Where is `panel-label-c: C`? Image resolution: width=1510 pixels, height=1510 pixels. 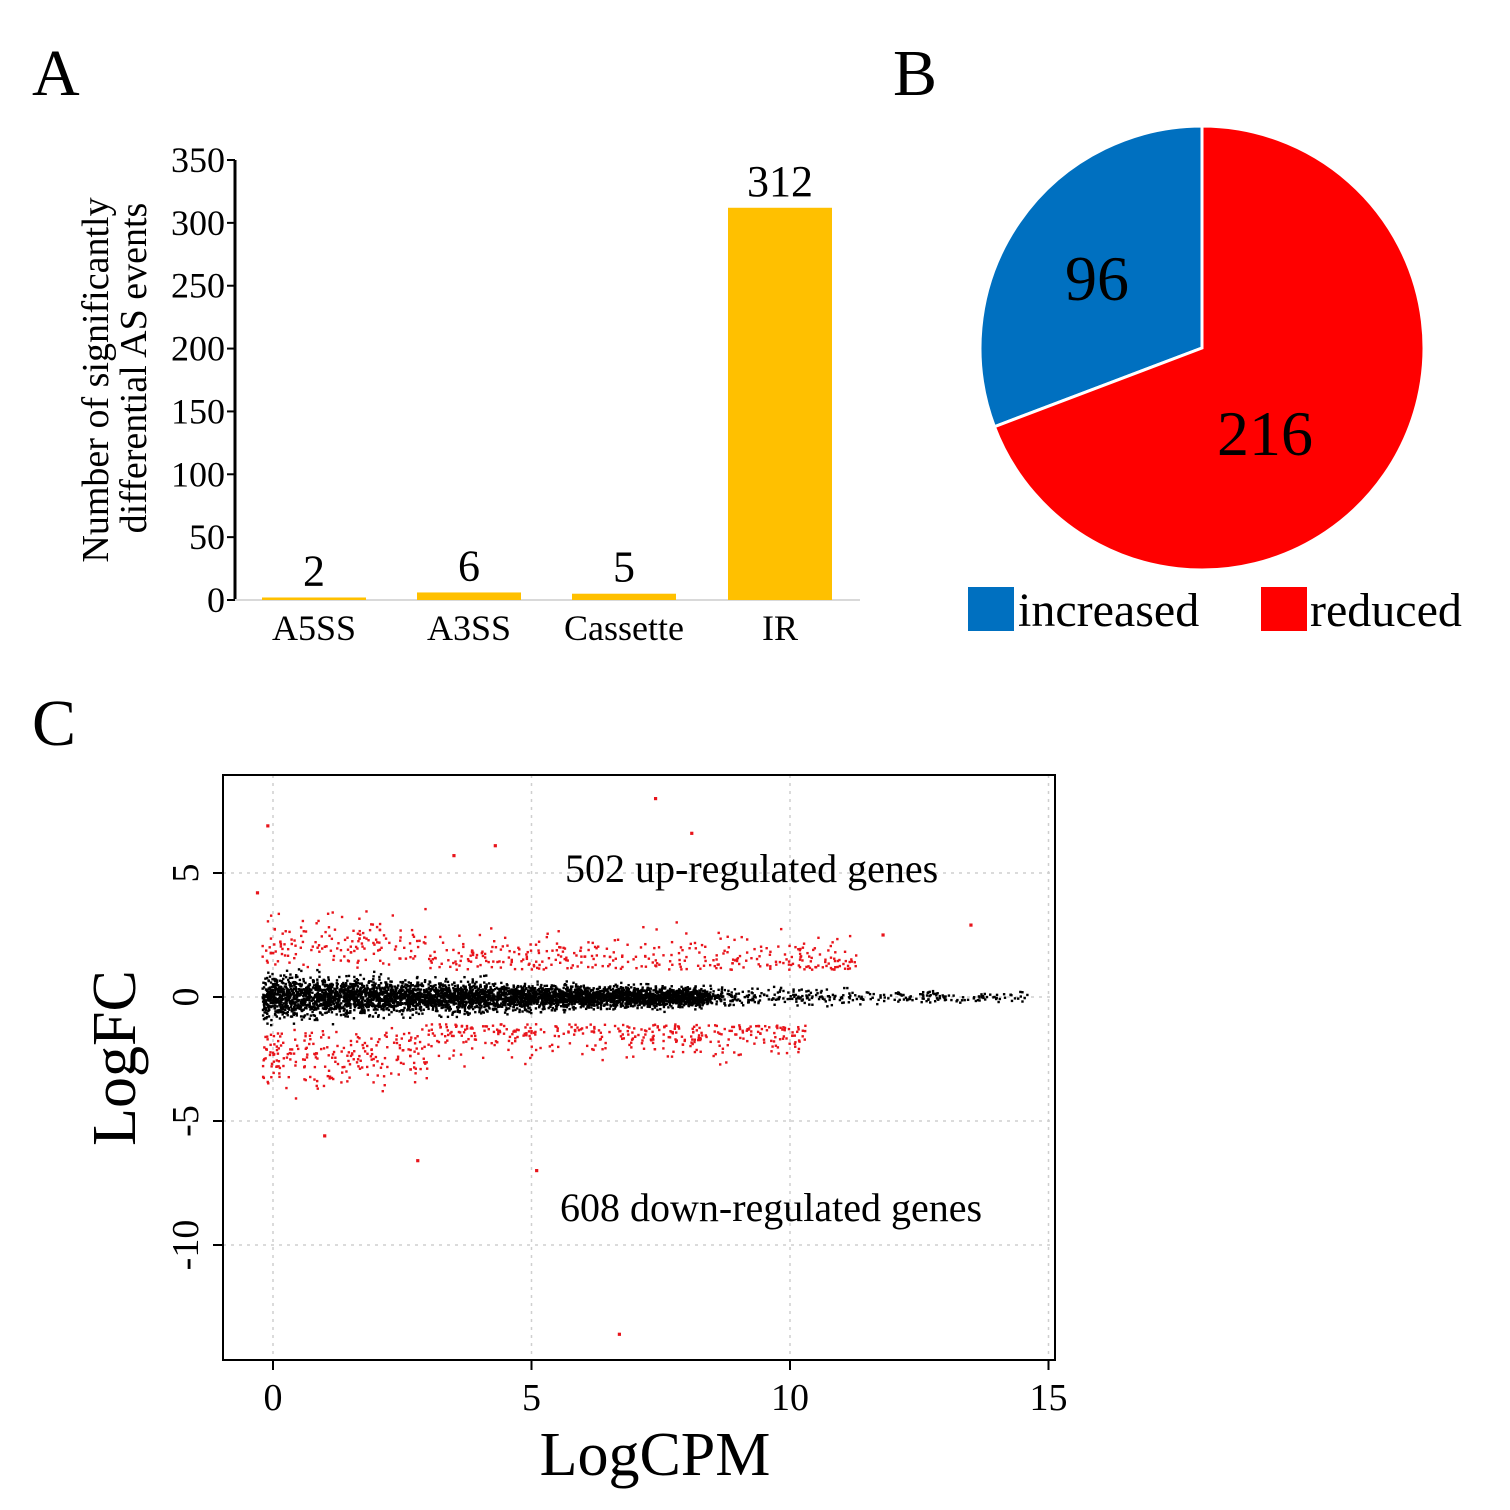 panel-label-c: C is located at coordinates (54, 723).